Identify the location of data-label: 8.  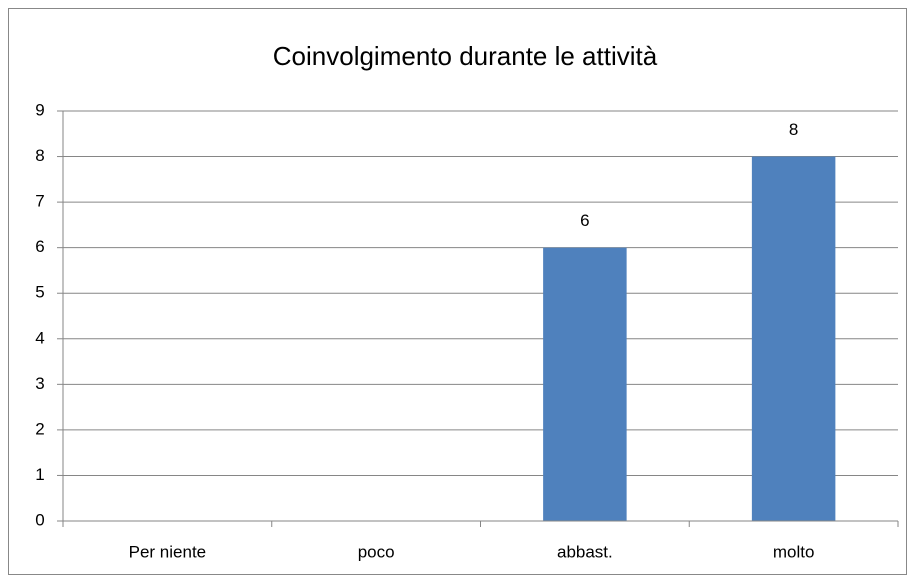
(793, 129).